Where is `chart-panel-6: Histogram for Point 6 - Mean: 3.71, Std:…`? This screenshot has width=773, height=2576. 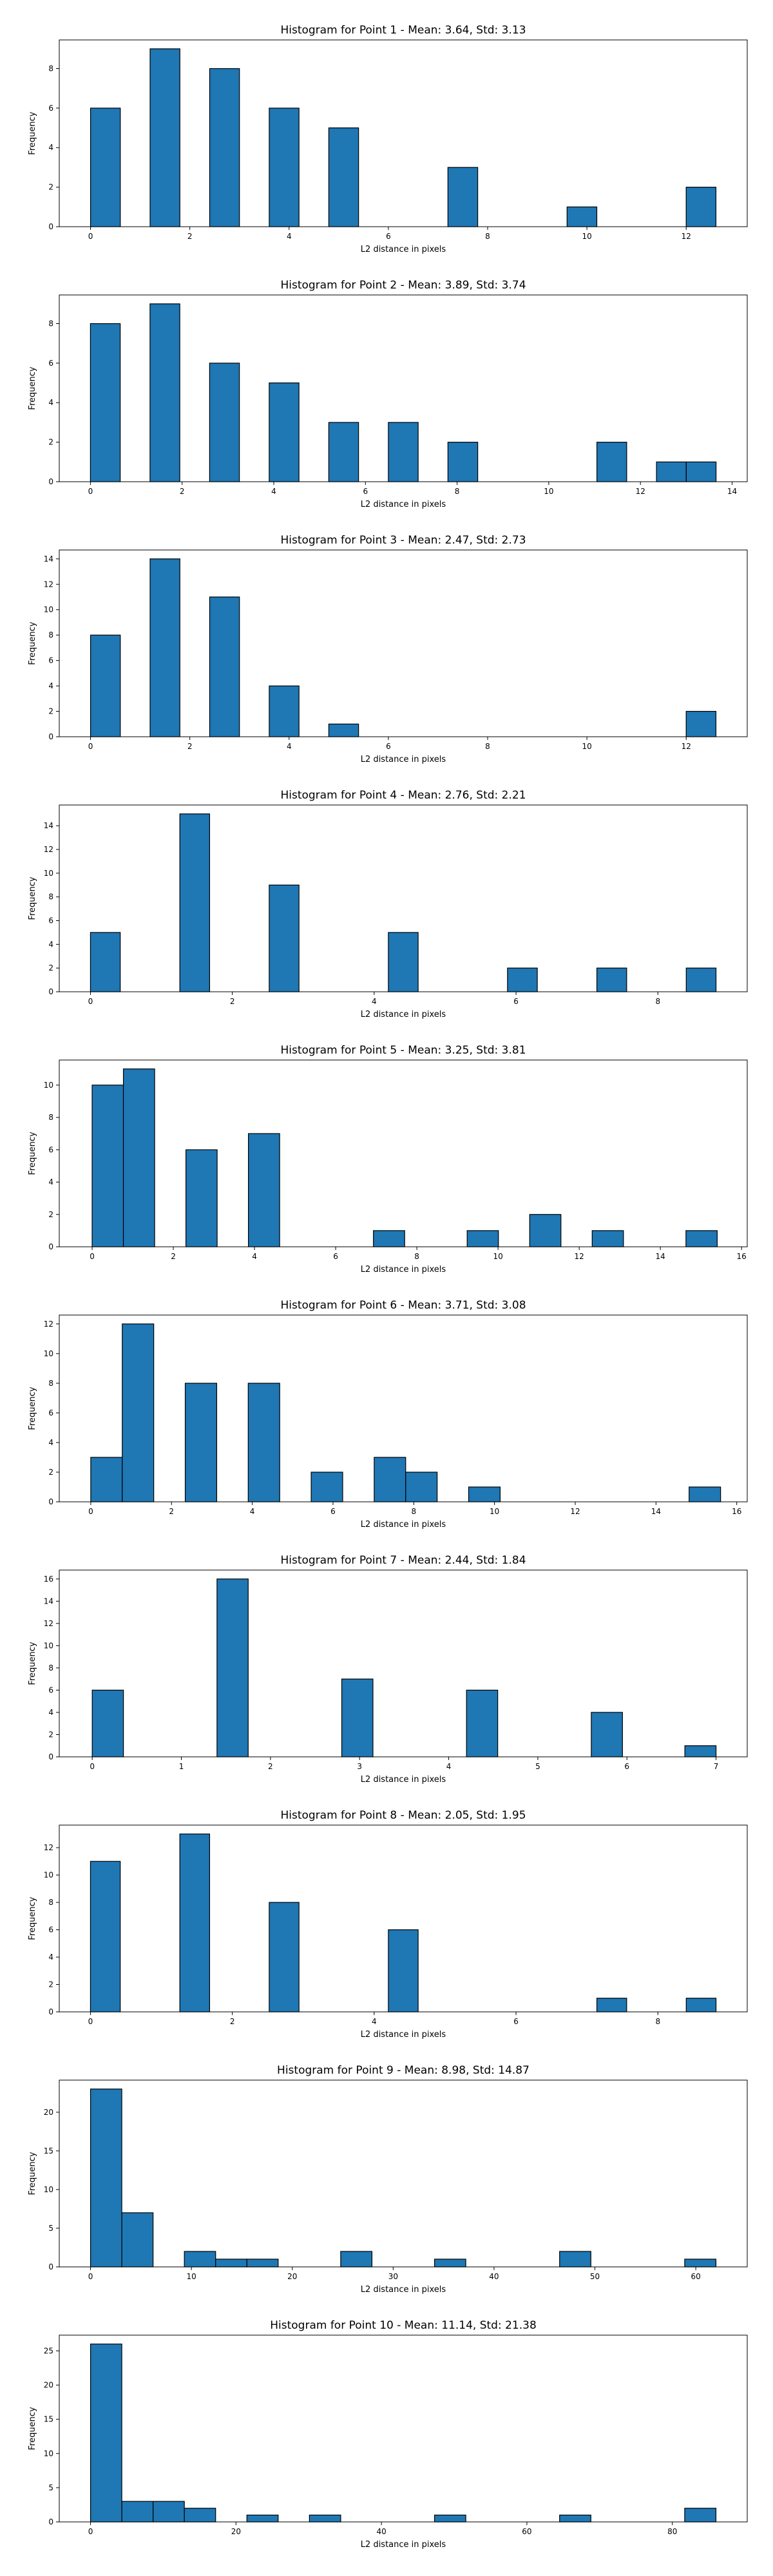 chart-panel-6: Histogram for Point 6 - Mean: 3.71, Std:… is located at coordinates (388, 1415).